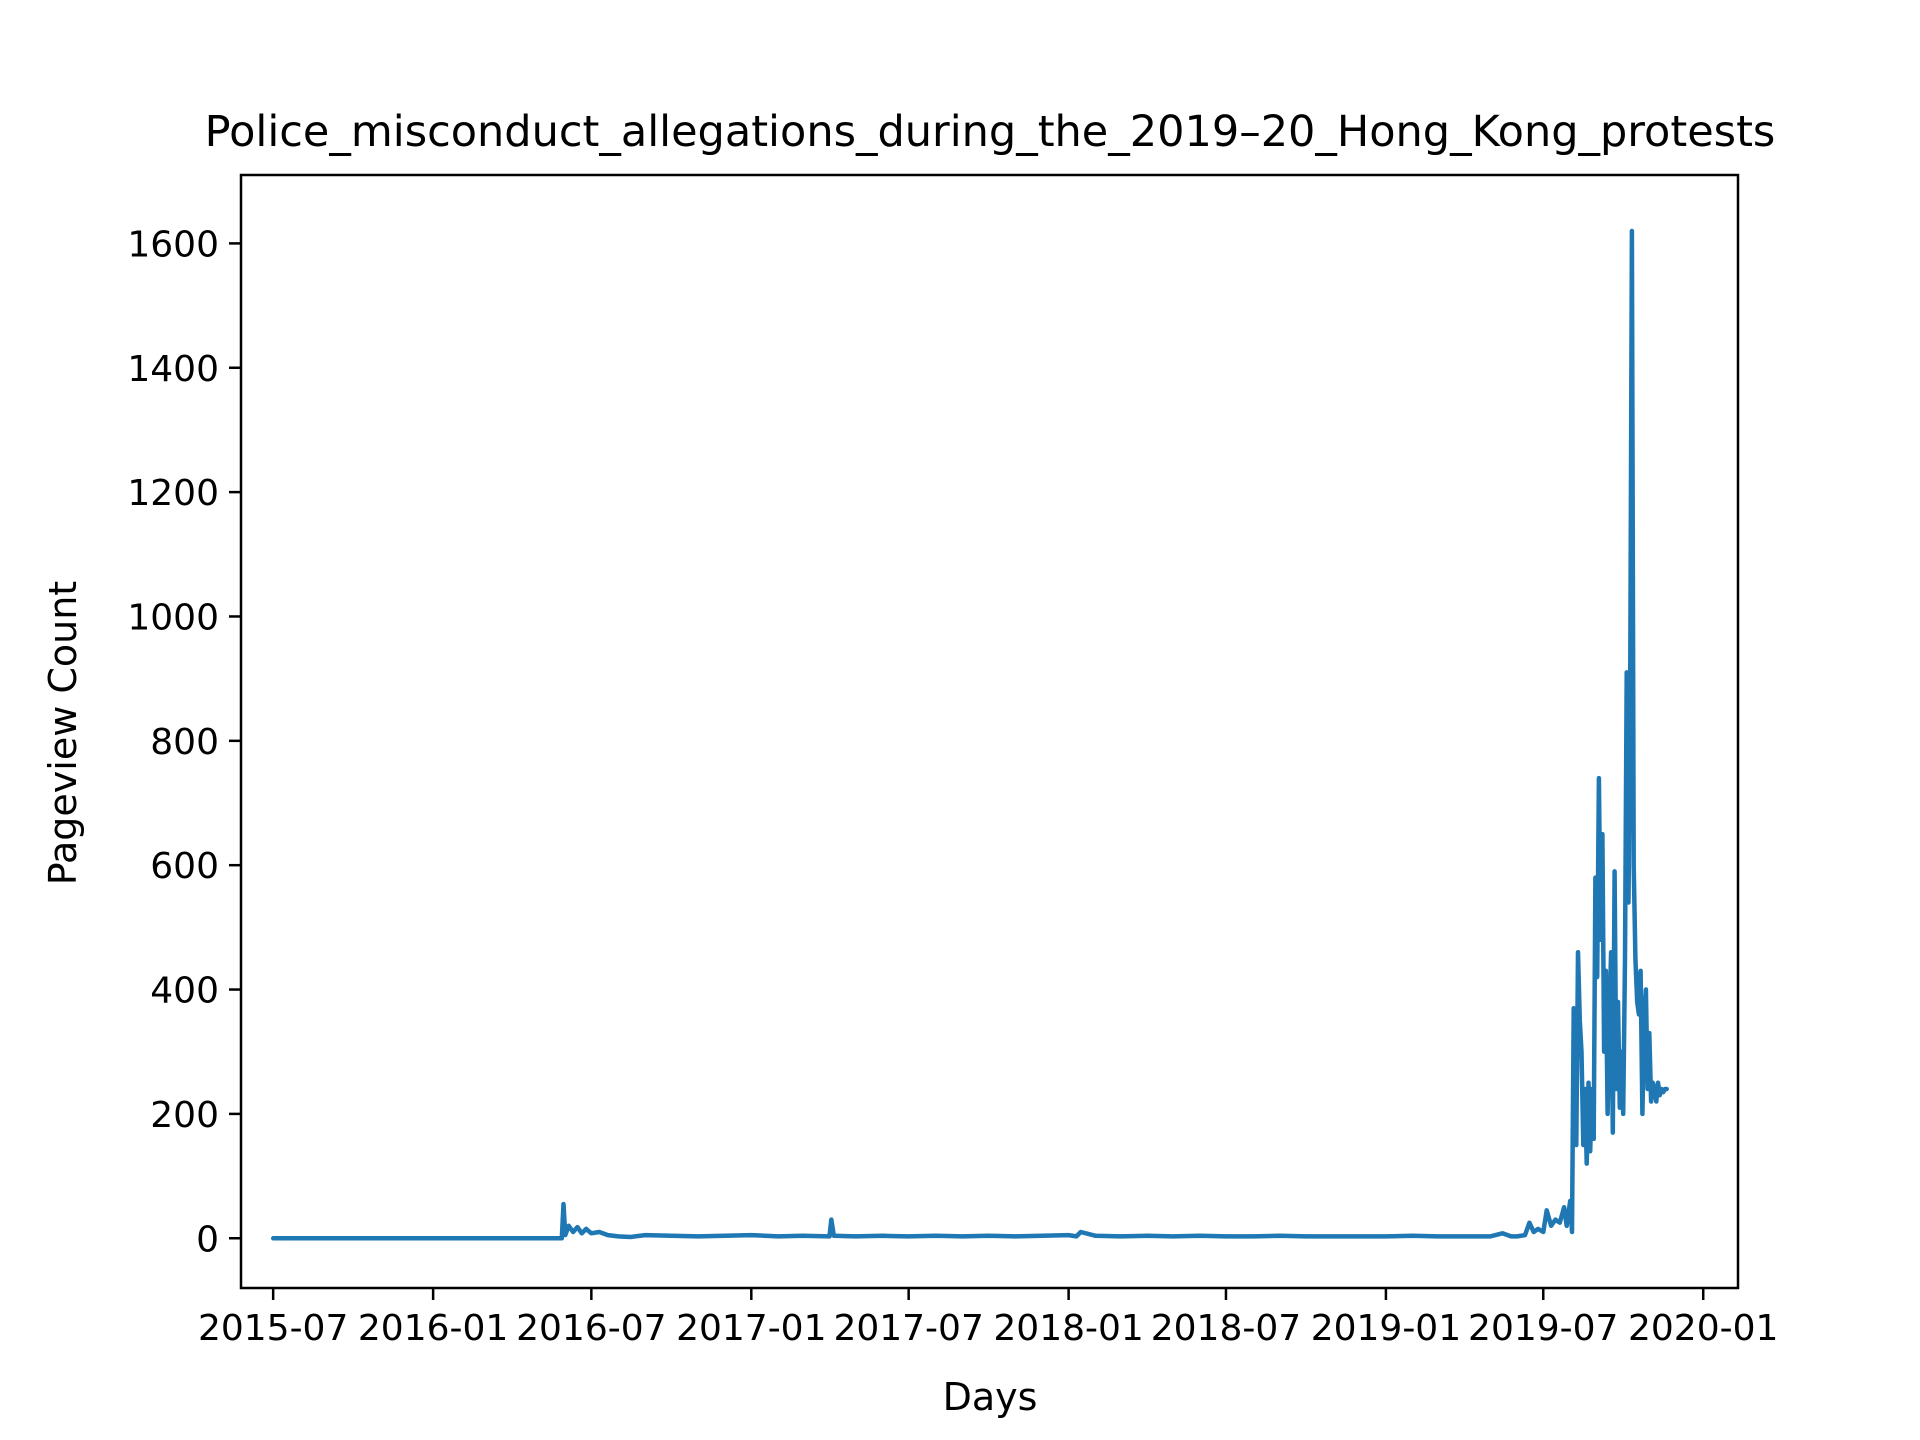 This screenshot has width=1920, height=1440. I want to click on x-tick-label: 2016-07, so click(591, 1328).